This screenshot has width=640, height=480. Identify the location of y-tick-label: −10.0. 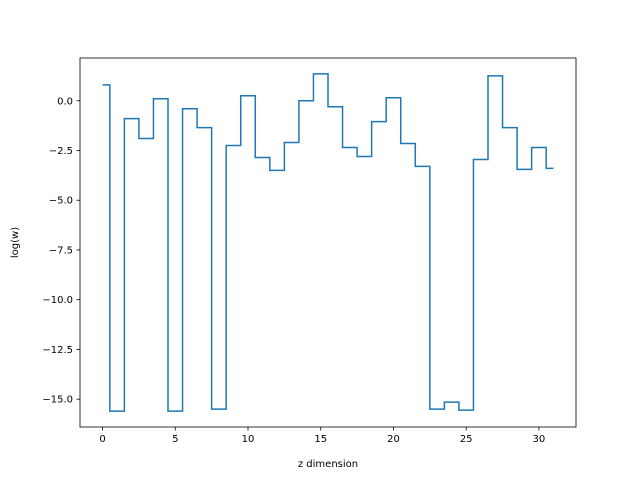
(57, 300).